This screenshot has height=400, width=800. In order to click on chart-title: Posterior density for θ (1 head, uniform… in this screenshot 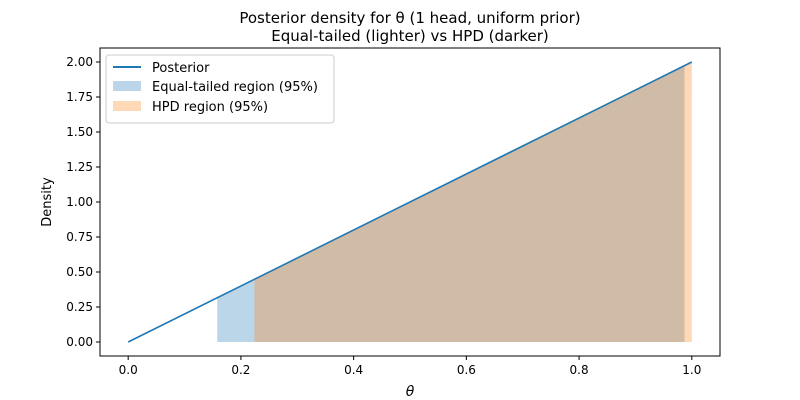, I will do `click(409, 18)`.